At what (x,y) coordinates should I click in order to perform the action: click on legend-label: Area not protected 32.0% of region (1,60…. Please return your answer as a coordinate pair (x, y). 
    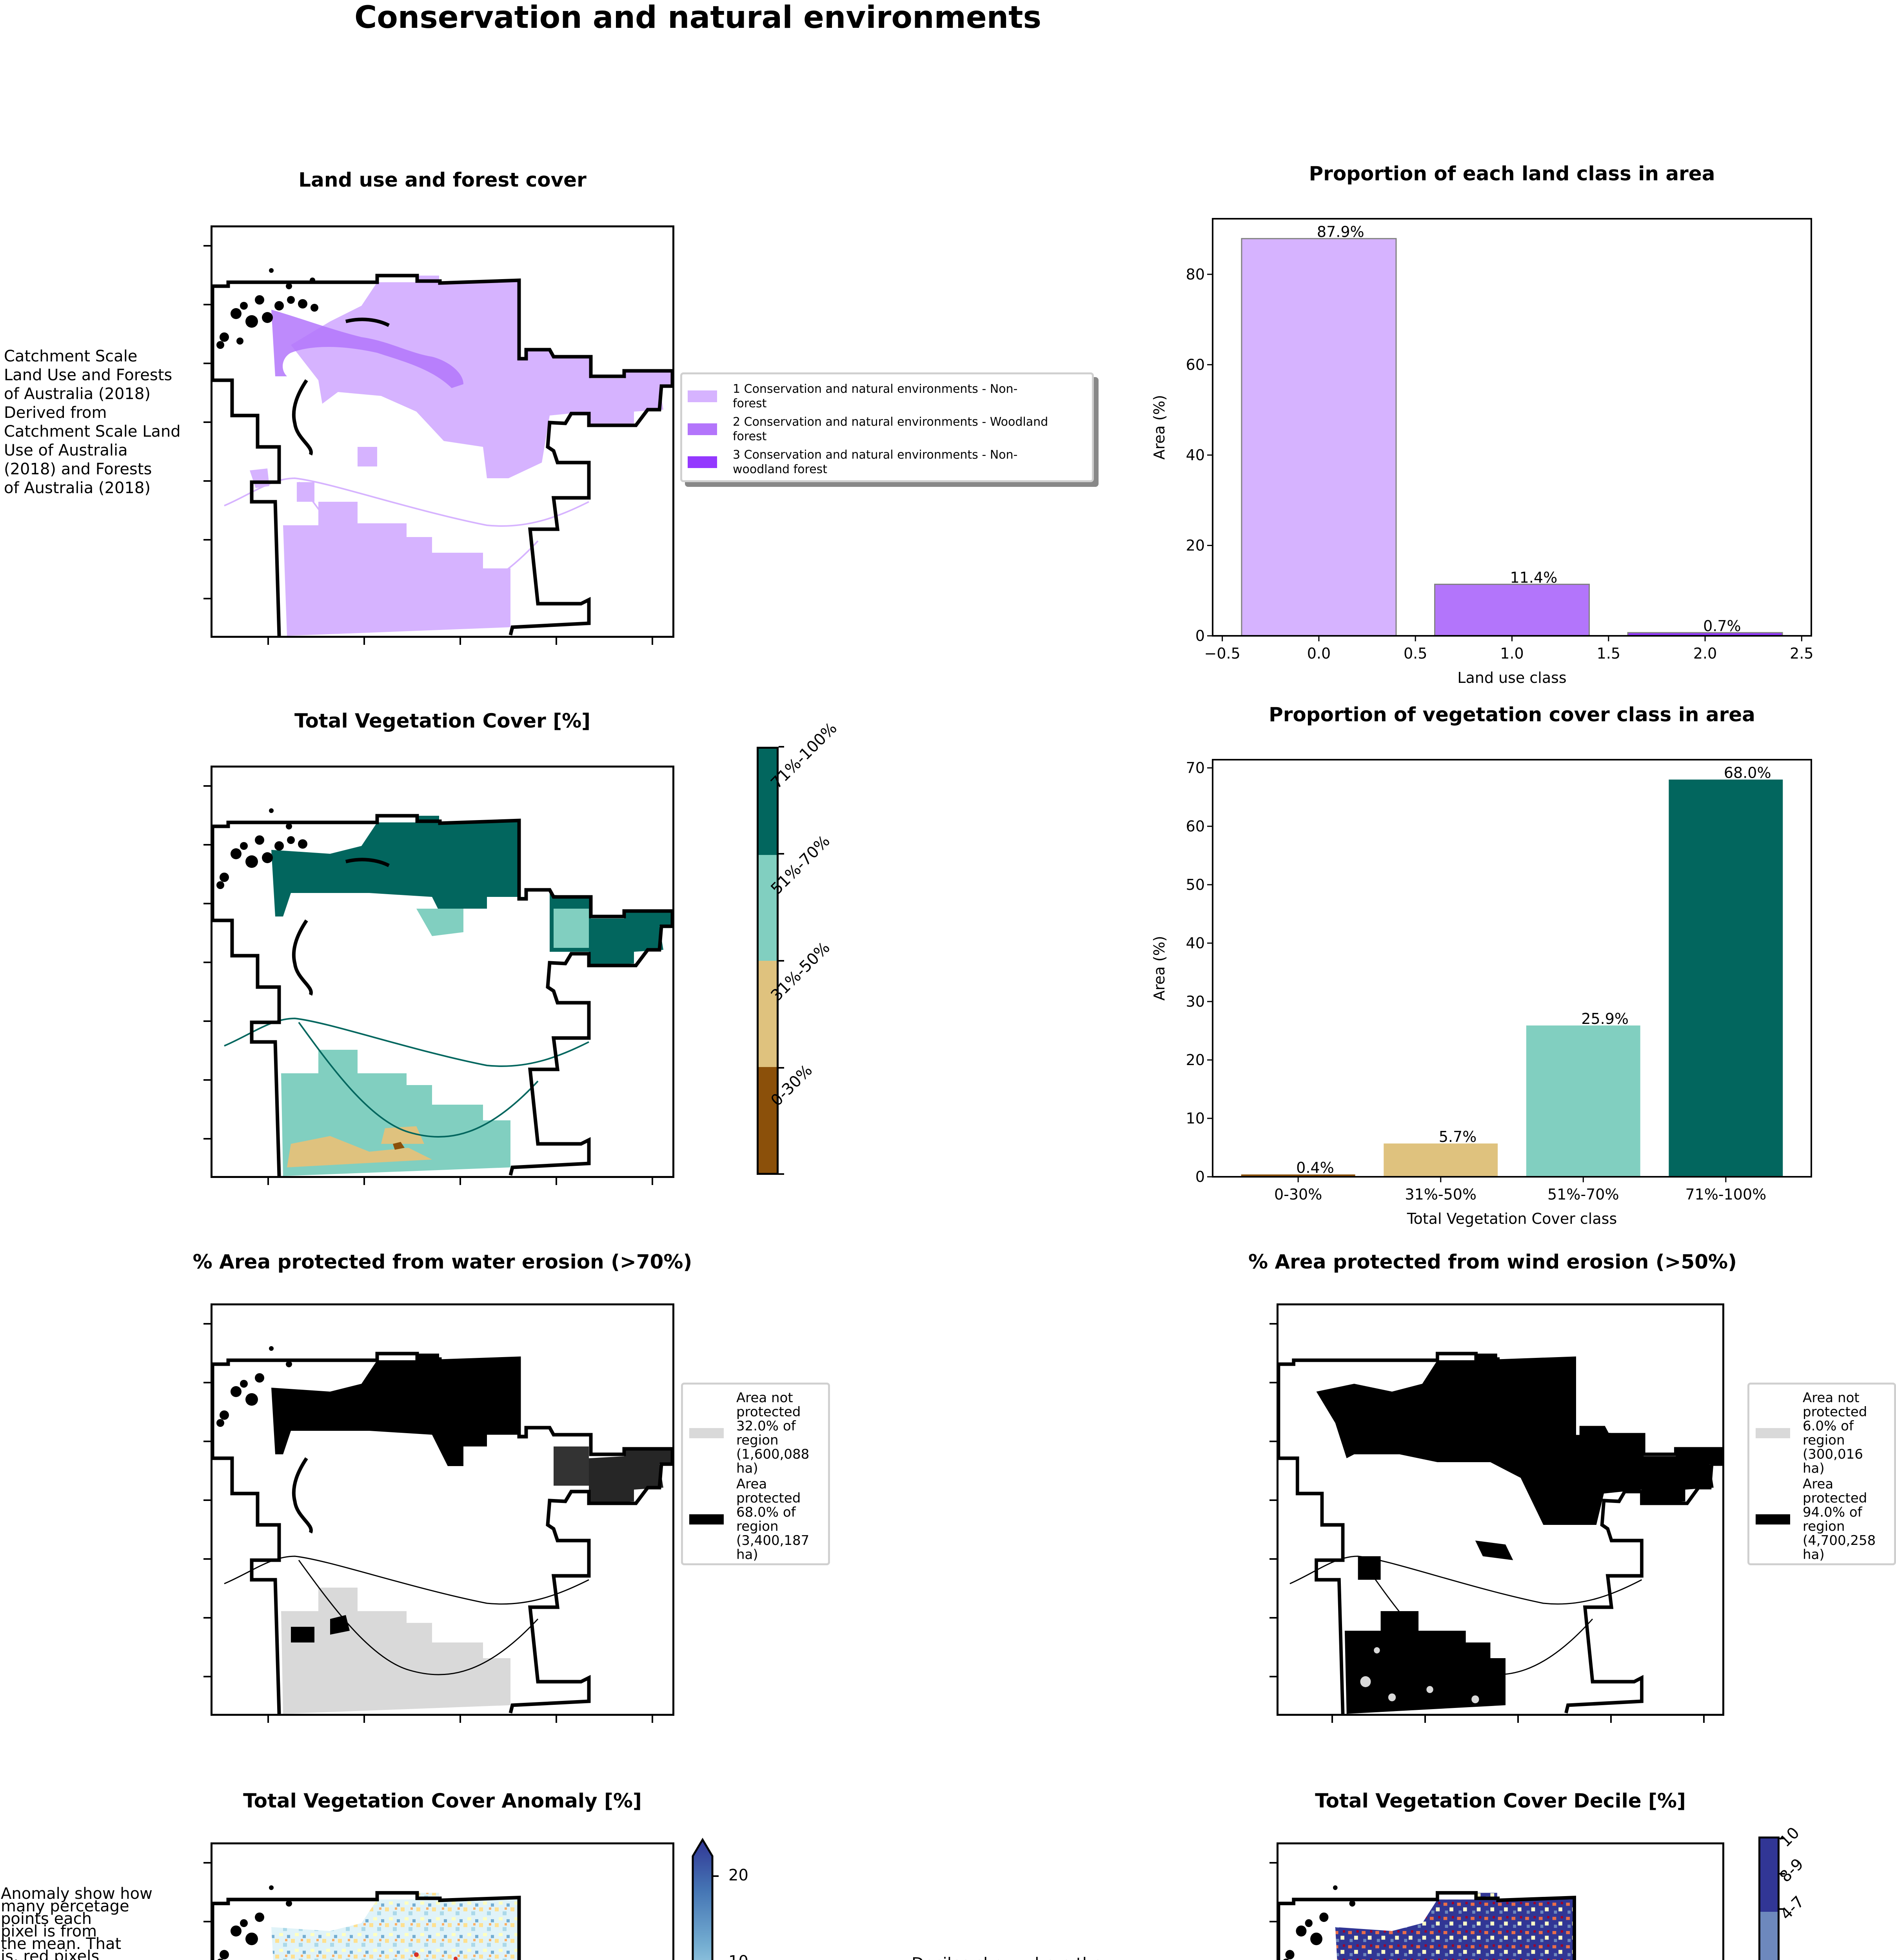
    Looking at the image, I should click on (773, 1433).